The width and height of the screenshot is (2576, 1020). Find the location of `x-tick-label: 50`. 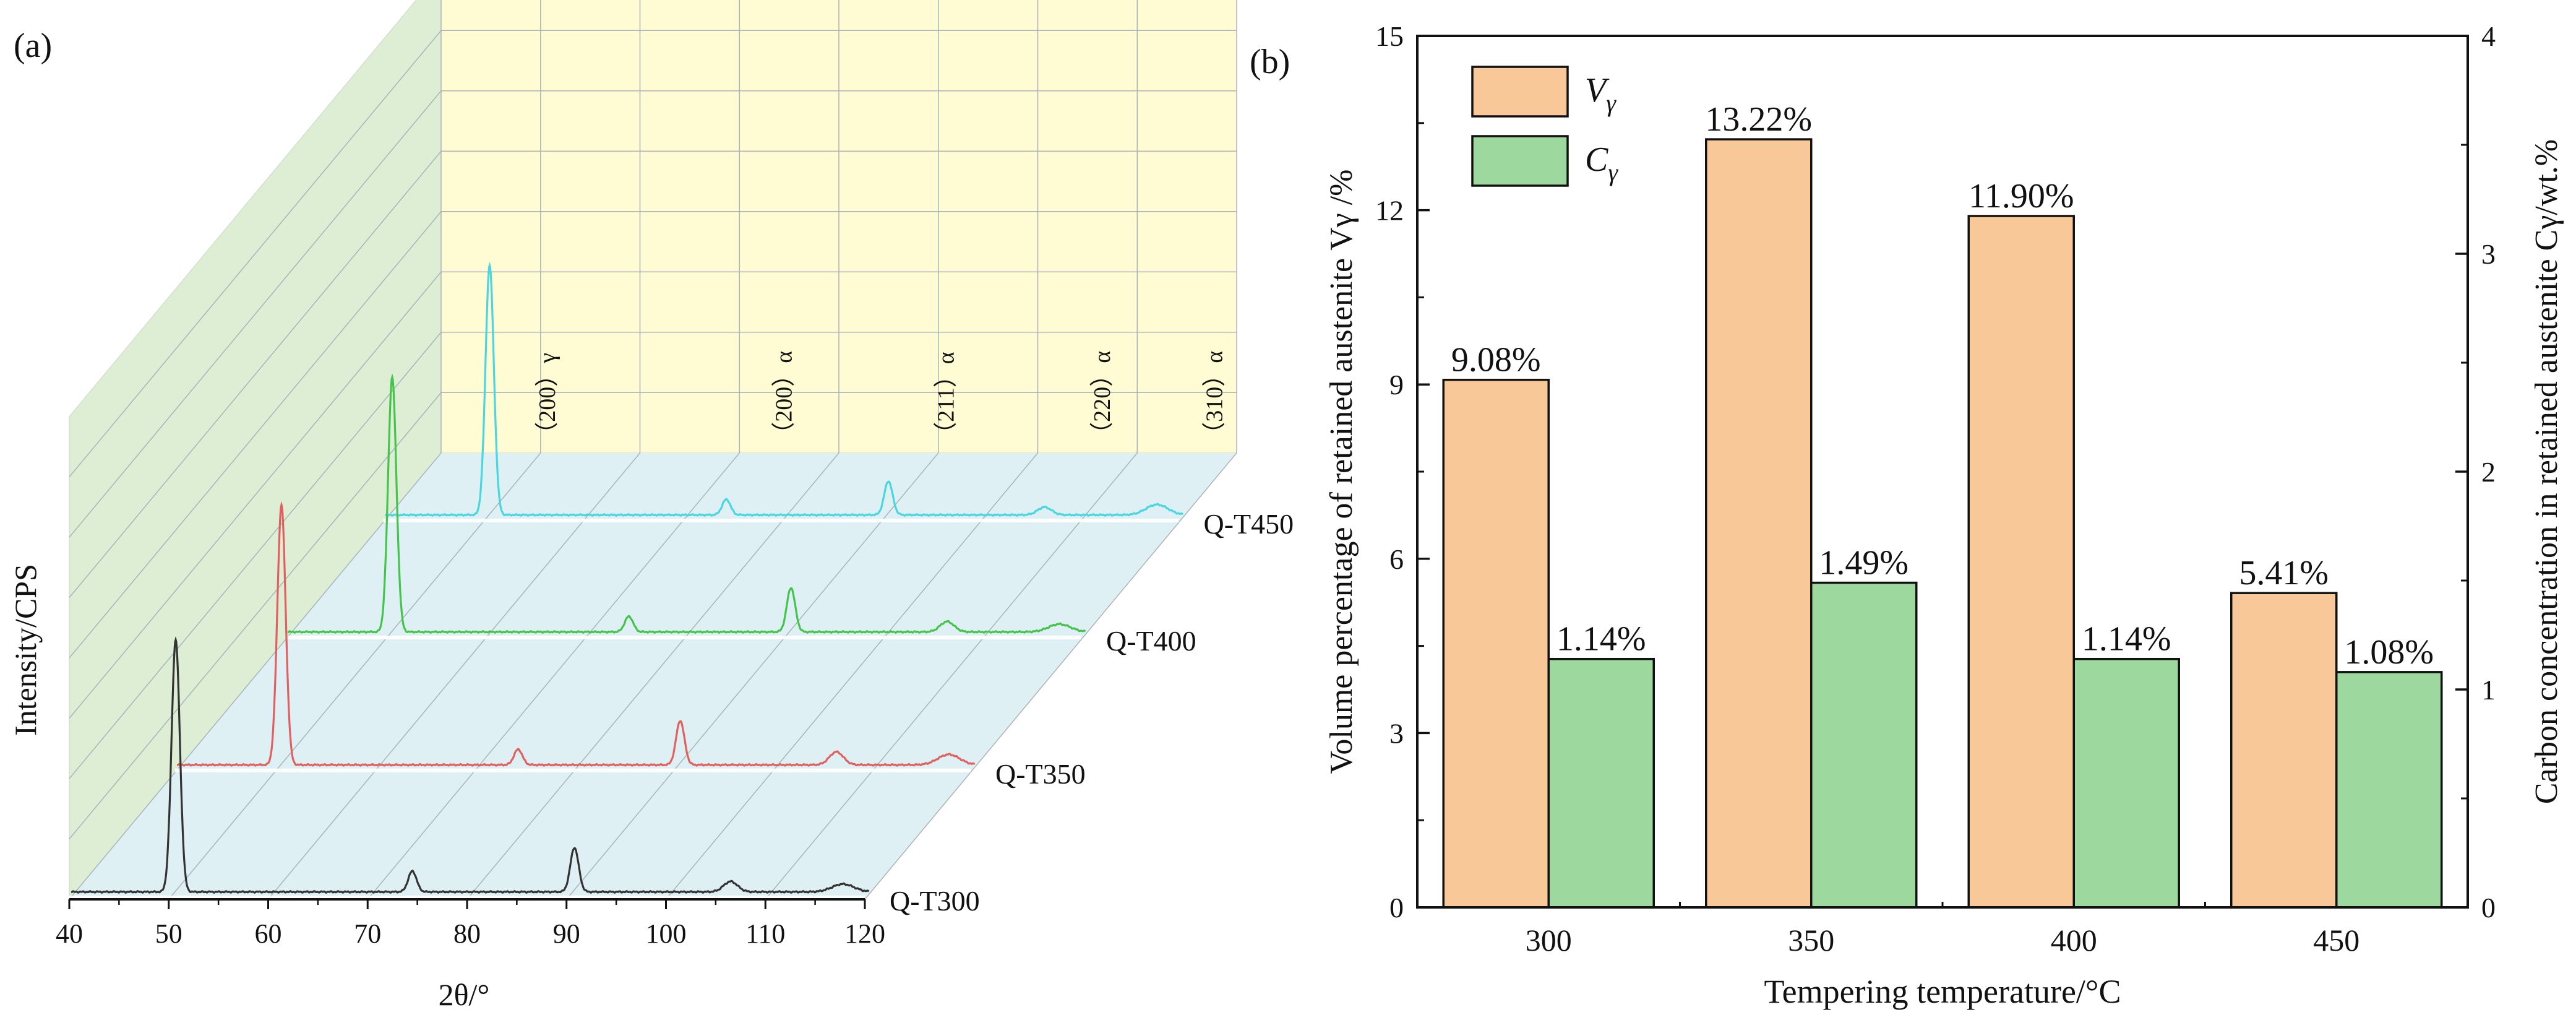

x-tick-label: 50 is located at coordinates (169, 933).